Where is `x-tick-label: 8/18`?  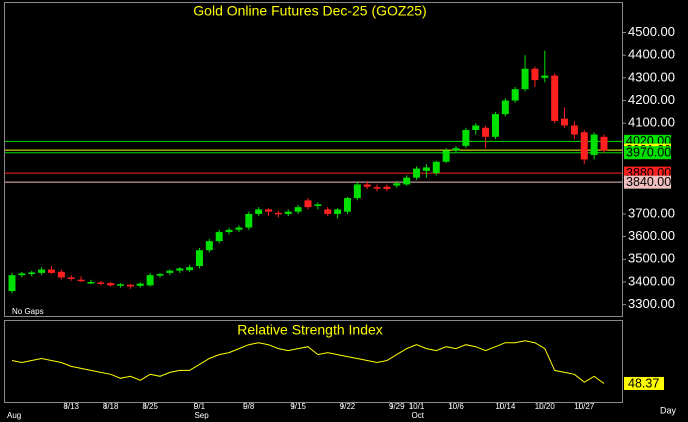 x-tick-label: 8/18 is located at coordinates (111, 406).